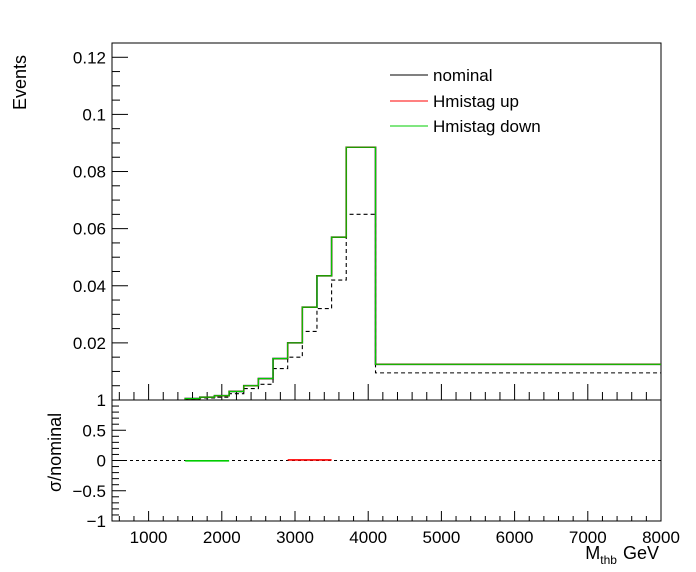 Image resolution: width=696 pixels, height=572 pixels. What do you see at coordinates (222, 537) in the screenshot?
I see `x-tick-label: 2000` at bounding box center [222, 537].